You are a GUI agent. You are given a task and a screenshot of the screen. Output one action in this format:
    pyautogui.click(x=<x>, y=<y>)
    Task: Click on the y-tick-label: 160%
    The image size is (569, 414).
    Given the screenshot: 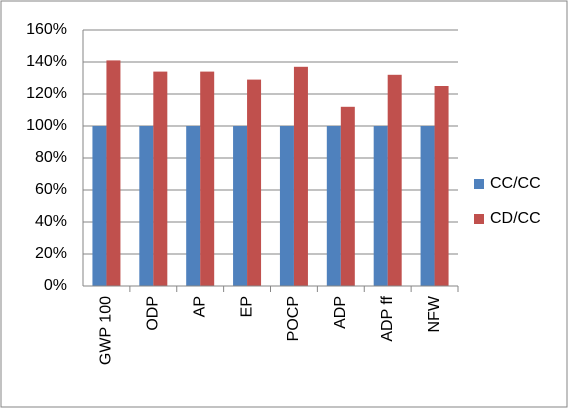 What is the action you would take?
    pyautogui.click(x=46, y=29)
    